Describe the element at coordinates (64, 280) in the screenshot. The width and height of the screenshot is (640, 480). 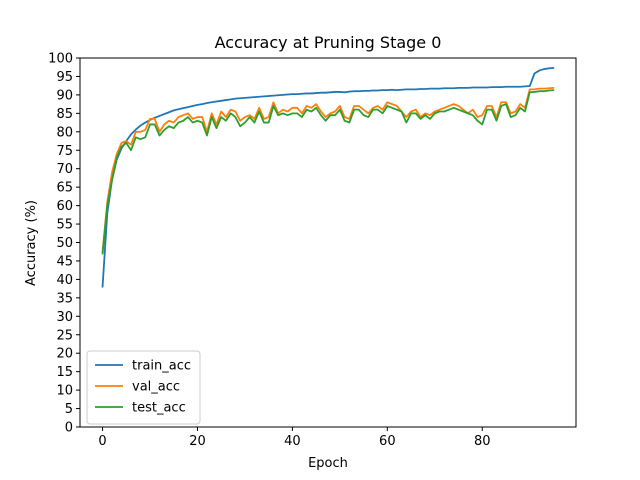
I see `y-tick-label: 40` at that location.